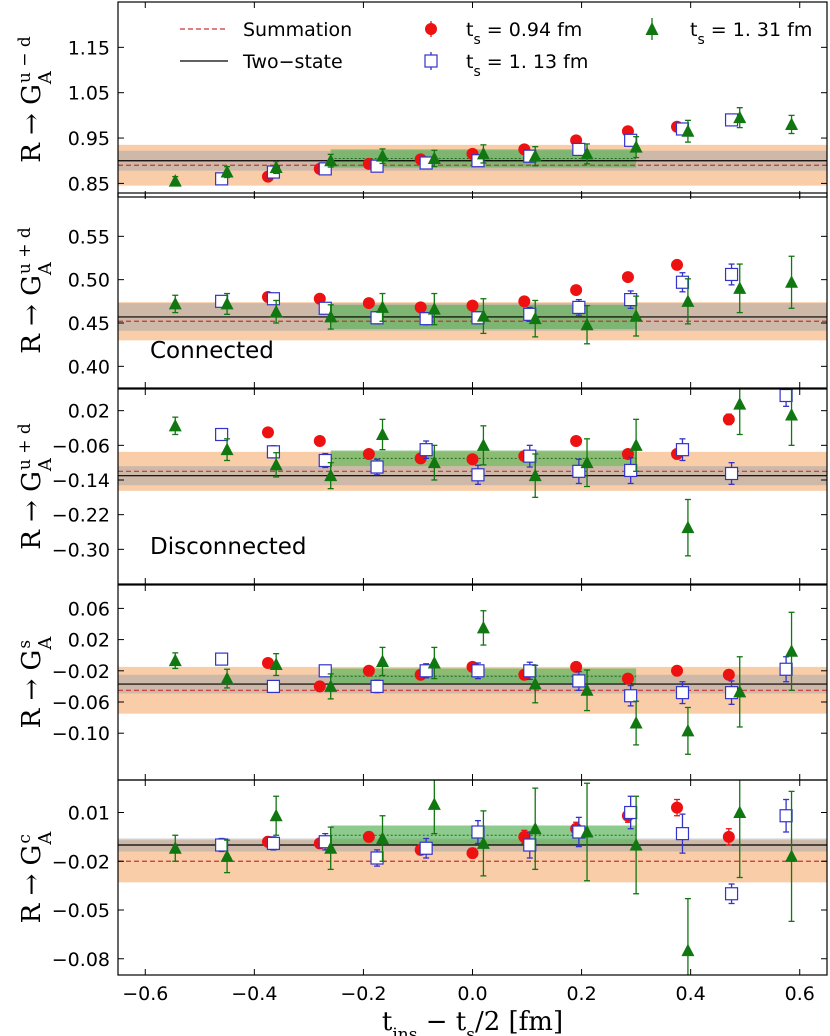 Image resolution: width=830 pixels, height=1036 pixels. I want to click on legend-ts094-label: ts = 0.94 fm, so click(524, 33).